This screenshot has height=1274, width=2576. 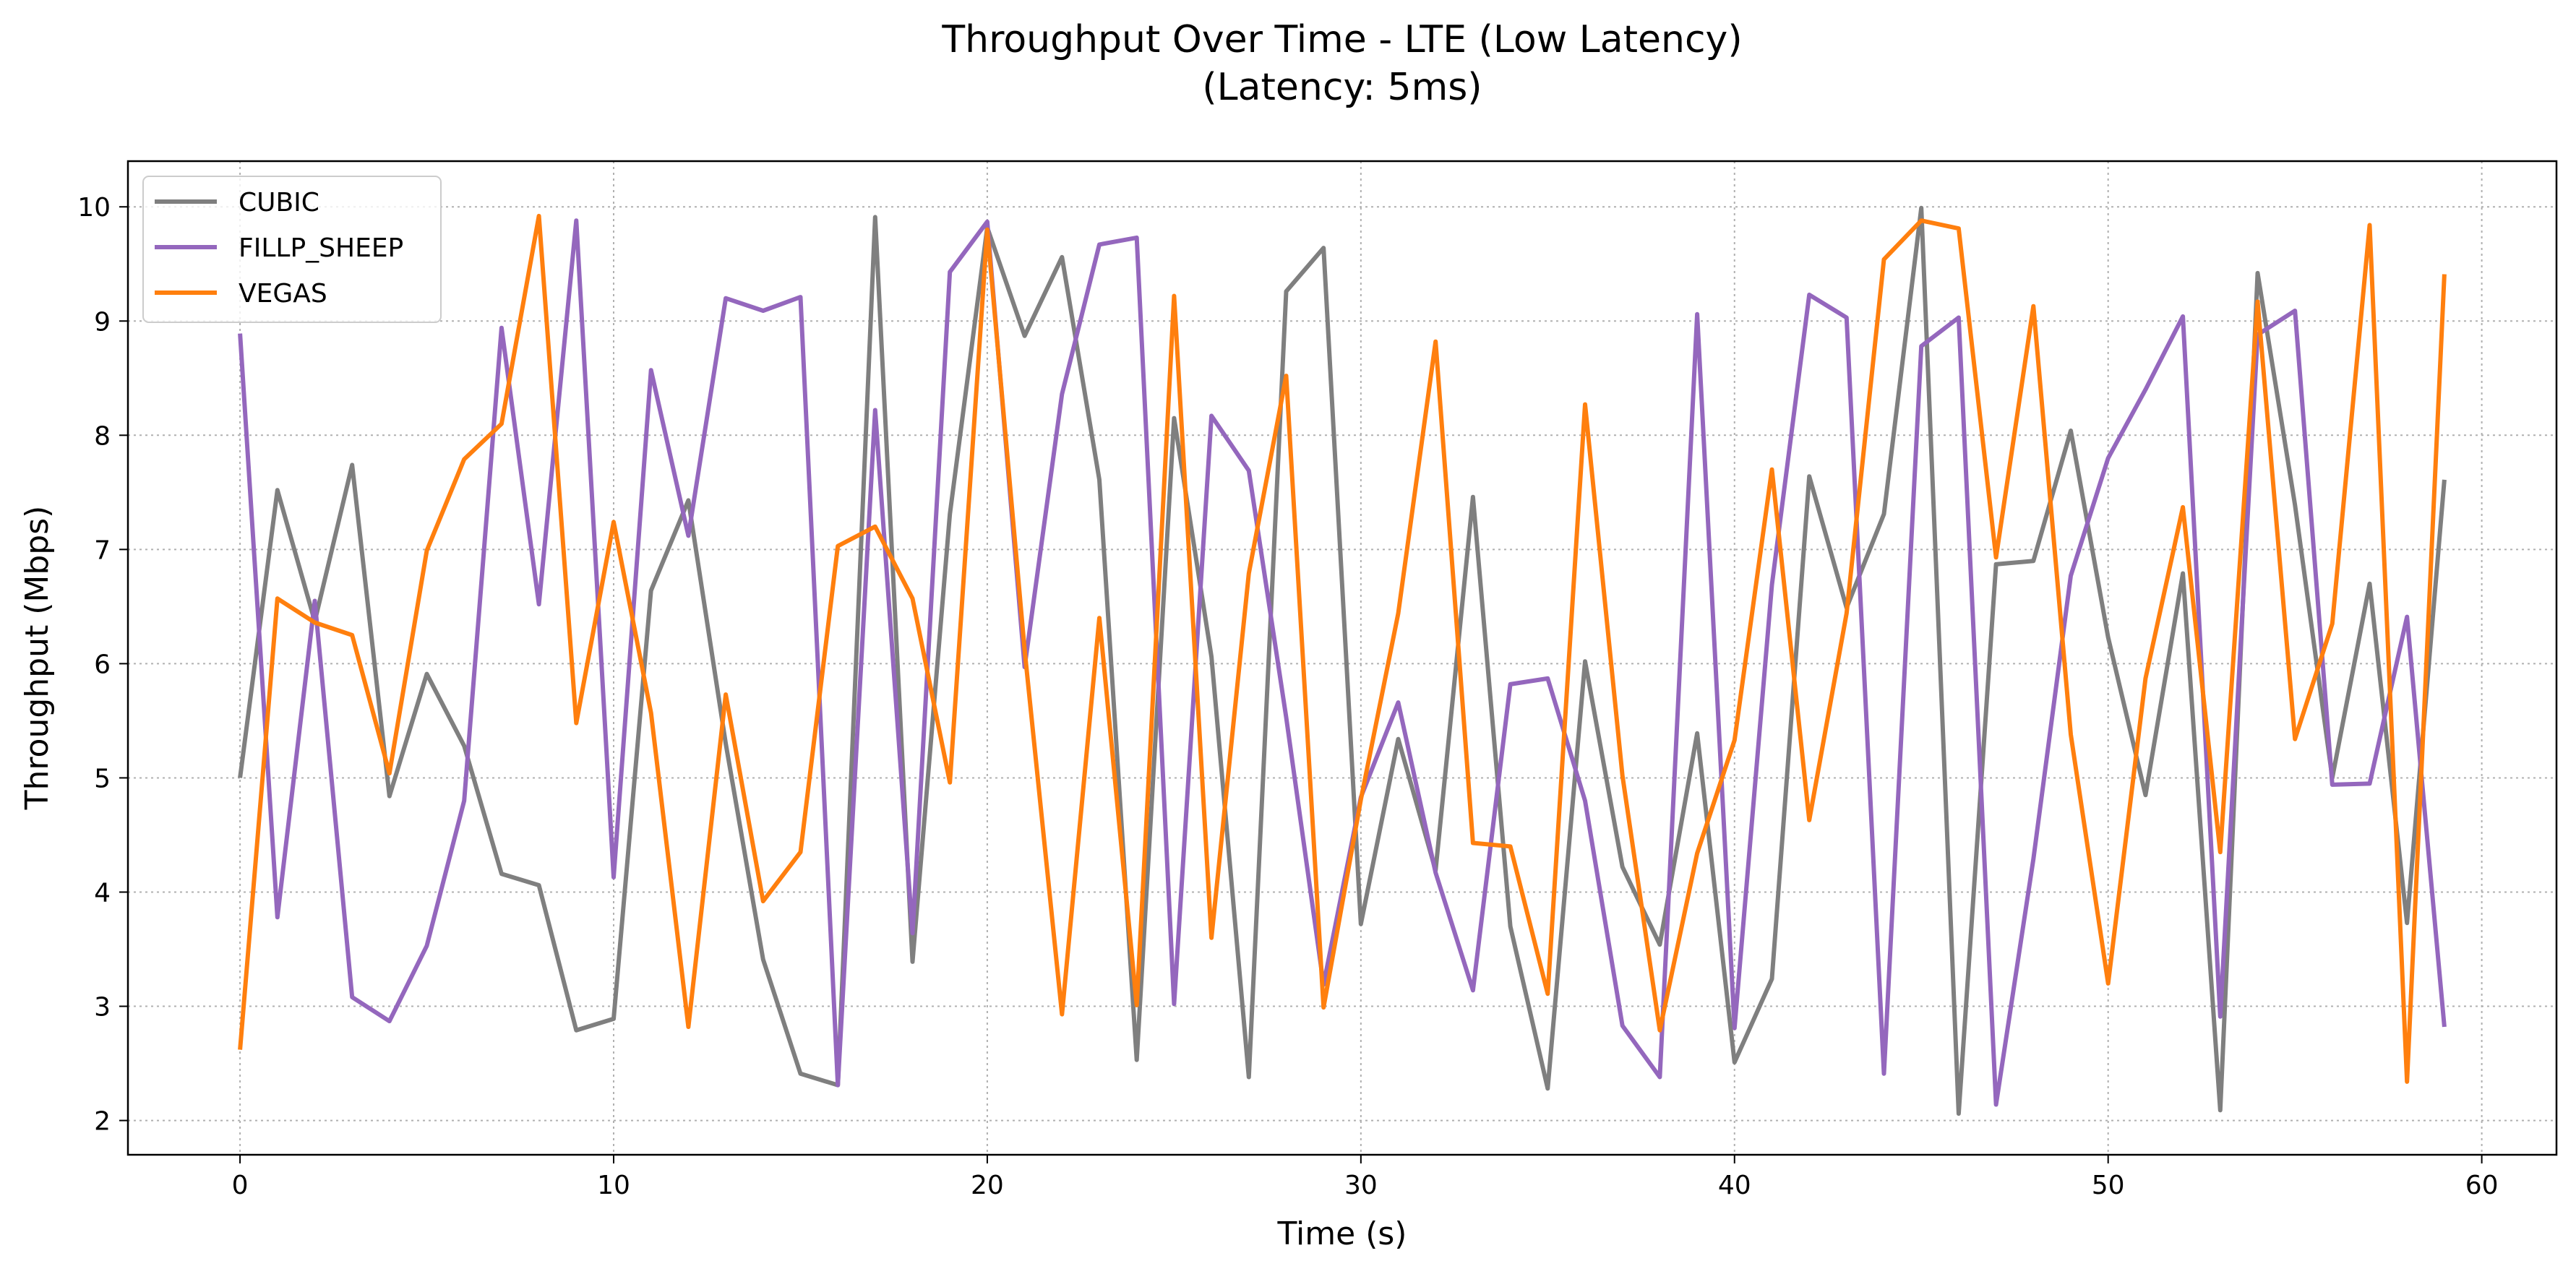 I want to click on x-tick-label: 20, so click(x=987, y=1185).